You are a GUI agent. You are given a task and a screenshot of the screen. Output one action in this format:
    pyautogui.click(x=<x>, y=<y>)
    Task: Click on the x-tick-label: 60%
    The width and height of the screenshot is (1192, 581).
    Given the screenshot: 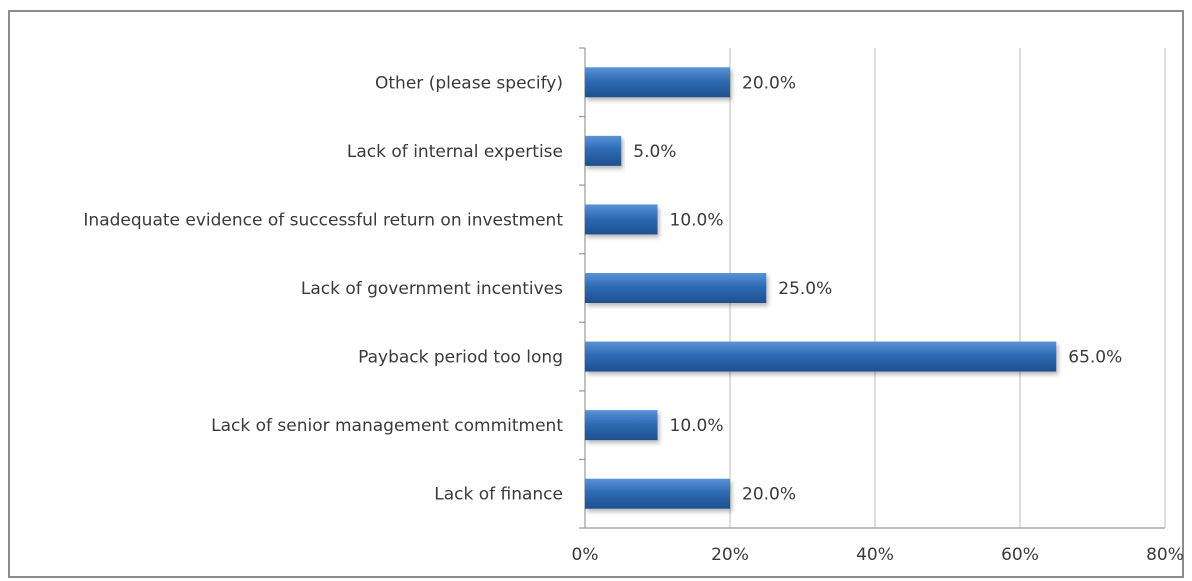 What is the action you would take?
    pyautogui.click(x=1020, y=555)
    